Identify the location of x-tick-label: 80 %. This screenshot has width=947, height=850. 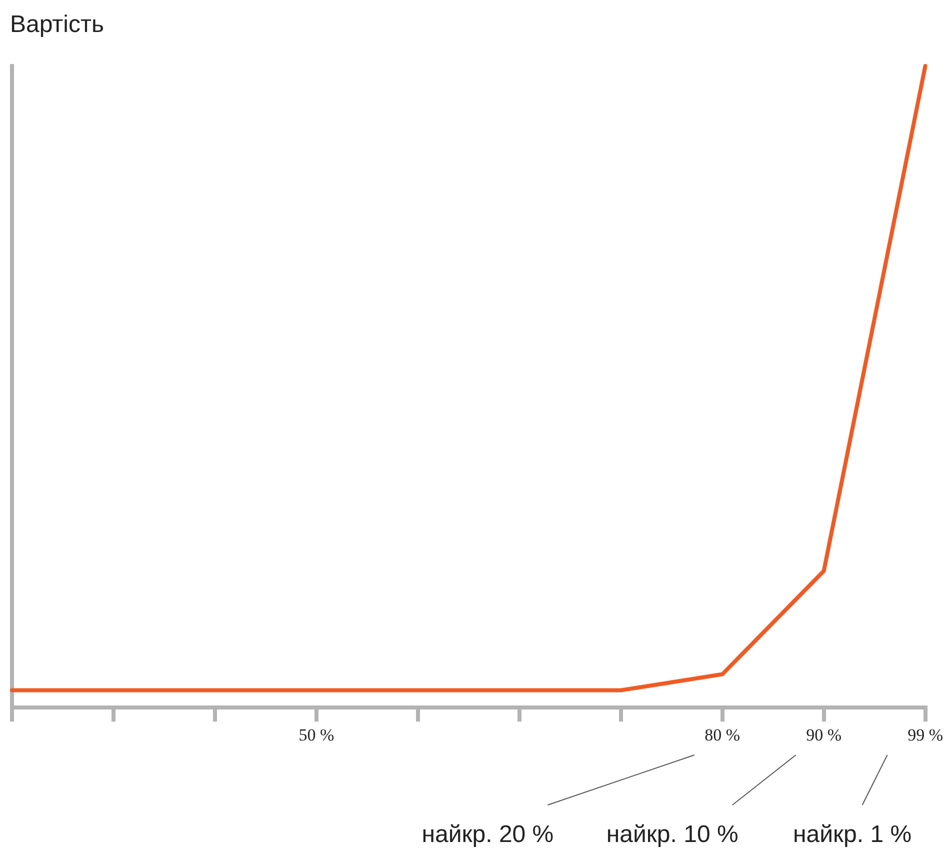
(722, 734).